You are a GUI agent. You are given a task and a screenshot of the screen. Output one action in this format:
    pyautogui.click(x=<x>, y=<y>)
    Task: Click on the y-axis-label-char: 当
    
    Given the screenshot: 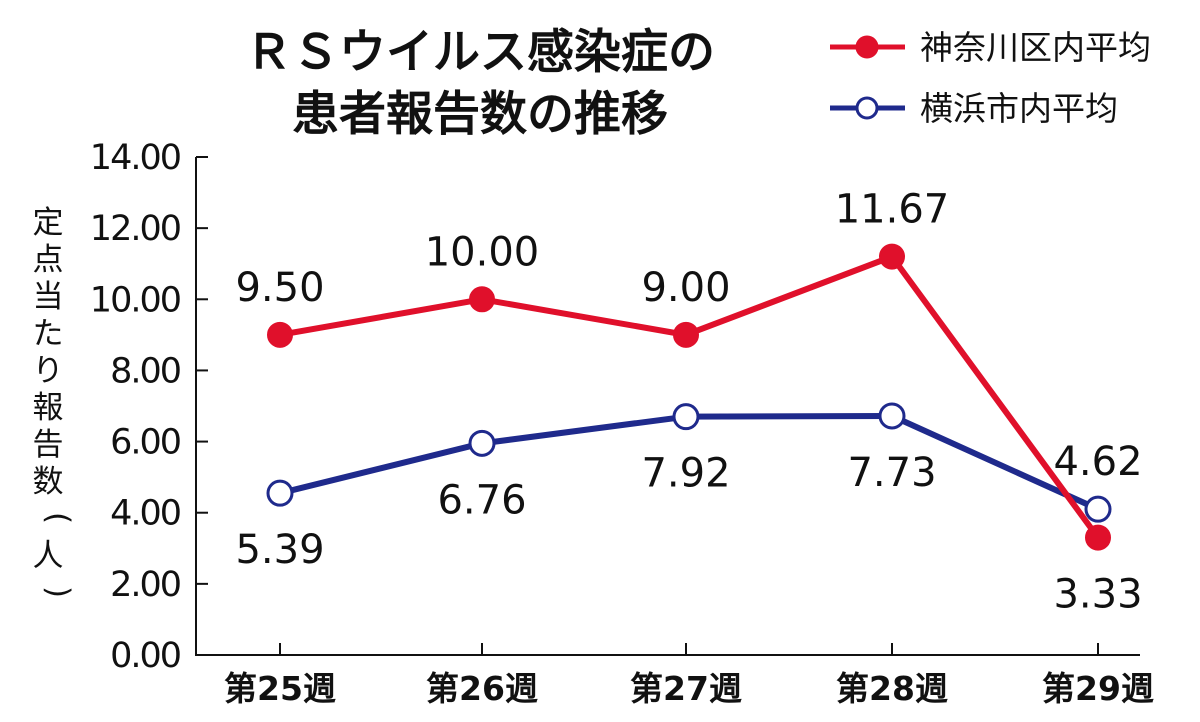 What is the action you would take?
    pyautogui.click(x=48, y=297)
    